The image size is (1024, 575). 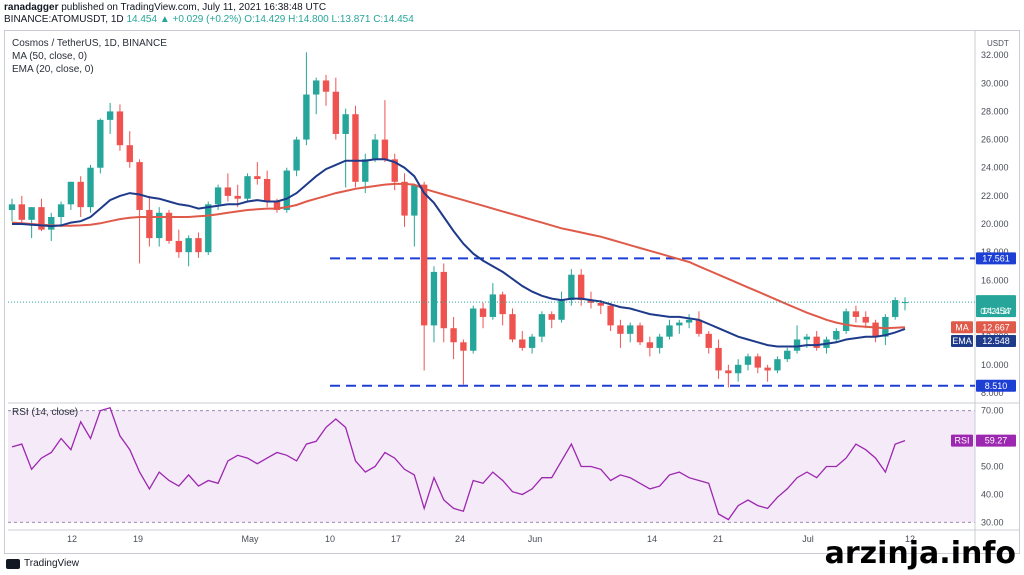 I want to click on currency-label: USDT, so click(x=998, y=43).